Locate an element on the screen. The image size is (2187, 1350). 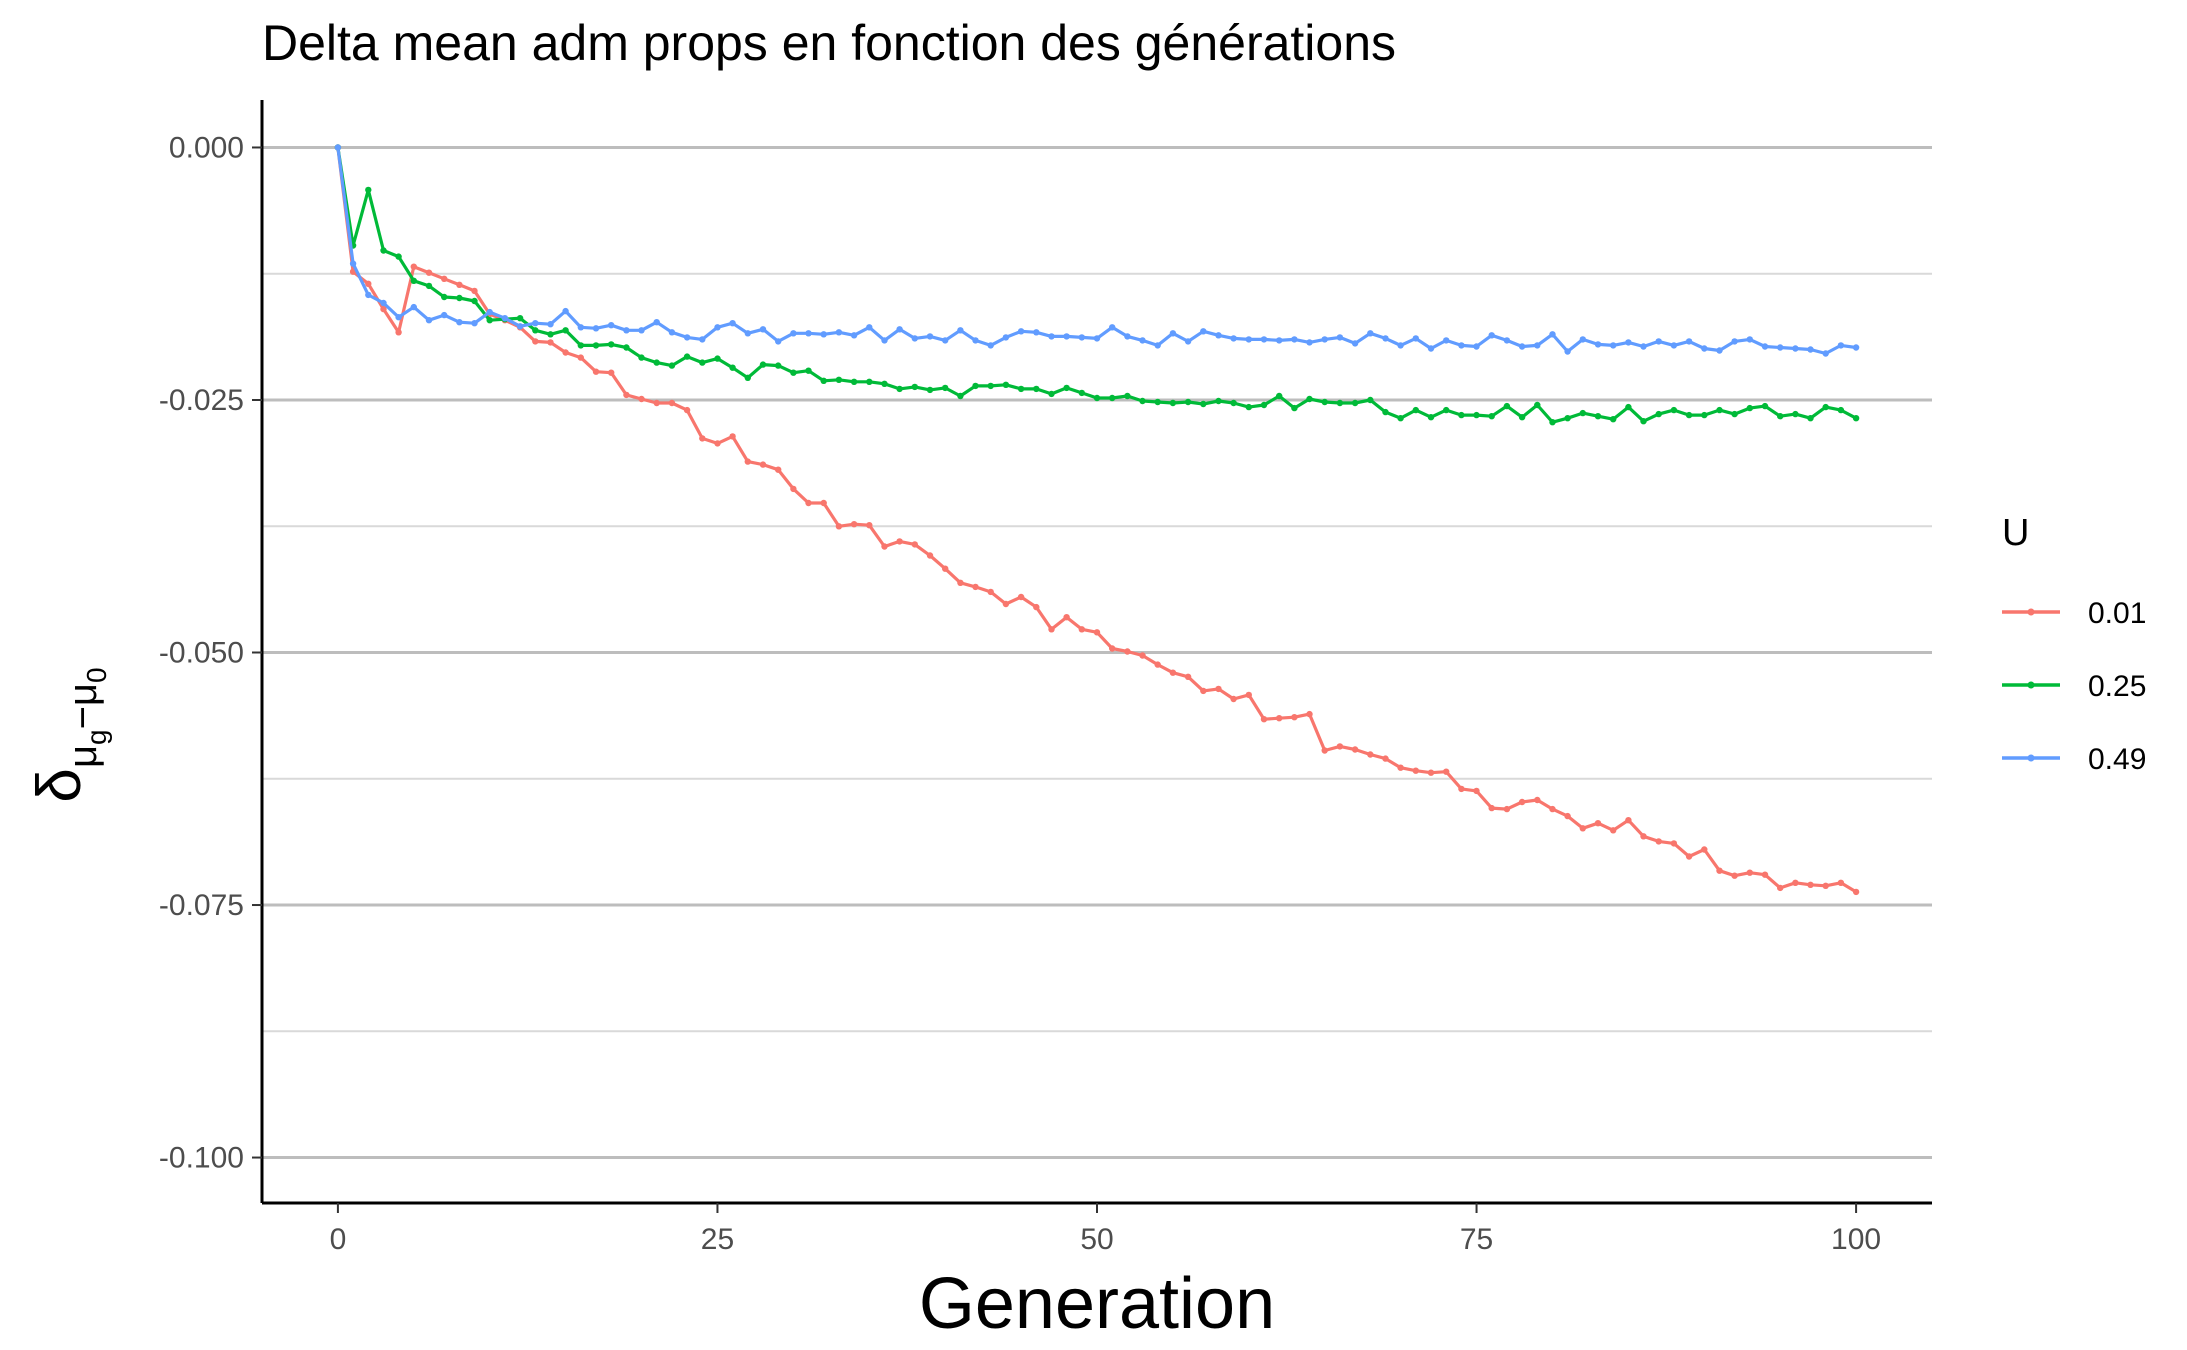
point-0.25-23 is located at coordinates (687, 356).